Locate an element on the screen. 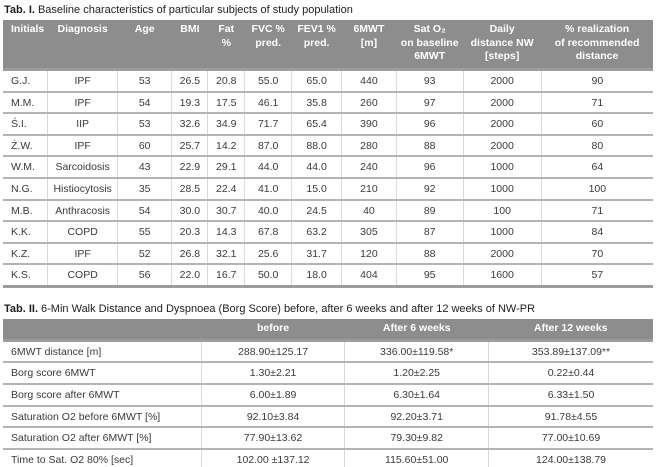  row-label: 6MWT distance [m] is located at coordinates (102, 350).